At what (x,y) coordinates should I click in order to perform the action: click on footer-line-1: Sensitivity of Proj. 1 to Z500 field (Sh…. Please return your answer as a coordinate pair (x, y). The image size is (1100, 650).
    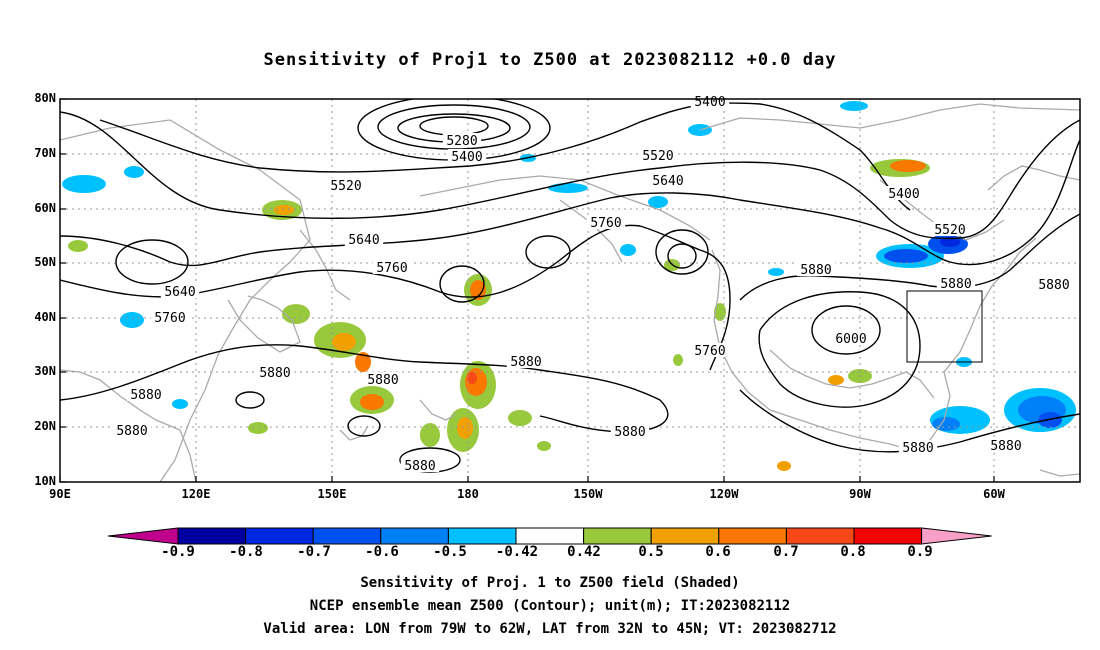
    Looking at the image, I should click on (550, 583).